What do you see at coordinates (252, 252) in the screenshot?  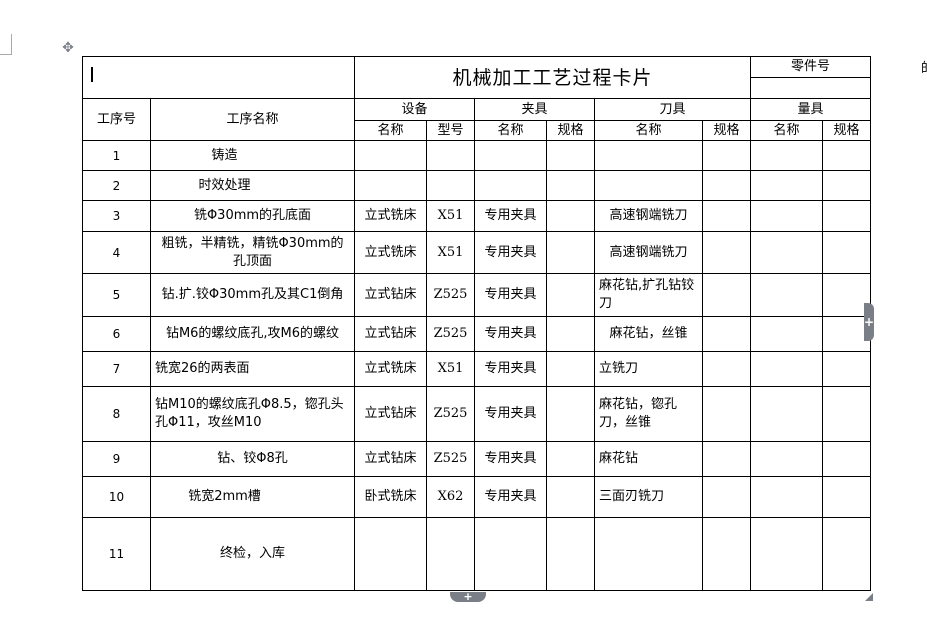 I see `process-name-cell: 粗铣，半精铣，精铣Φ30mm的孔顶面` at bounding box center [252, 252].